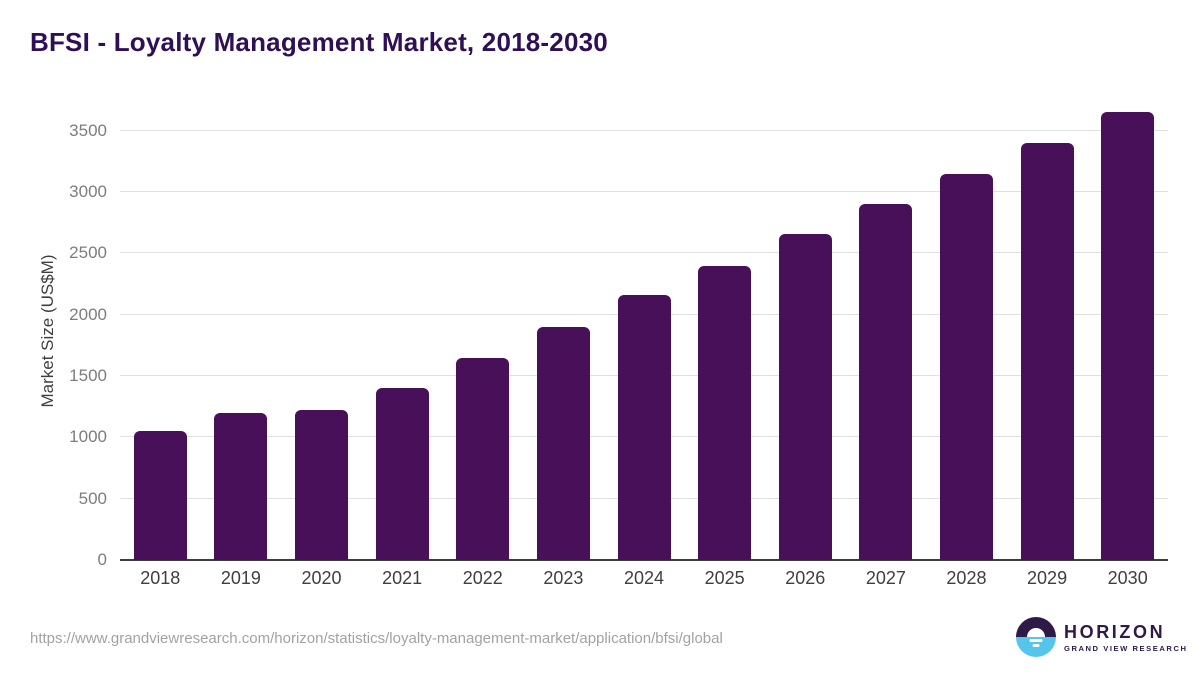 This screenshot has width=1200, height=675. Describe the element at coordinates (1047, 578) in the screenshot. I see `x-tick-2029: 2029` at that location.